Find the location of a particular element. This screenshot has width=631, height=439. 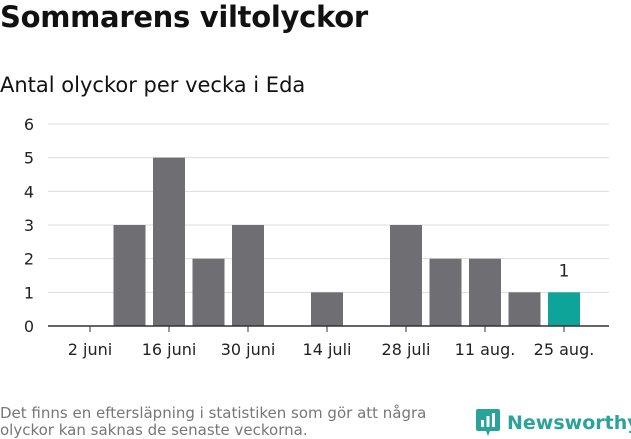

x-tick-label: 28 juli is located at coordinates (406, 349).